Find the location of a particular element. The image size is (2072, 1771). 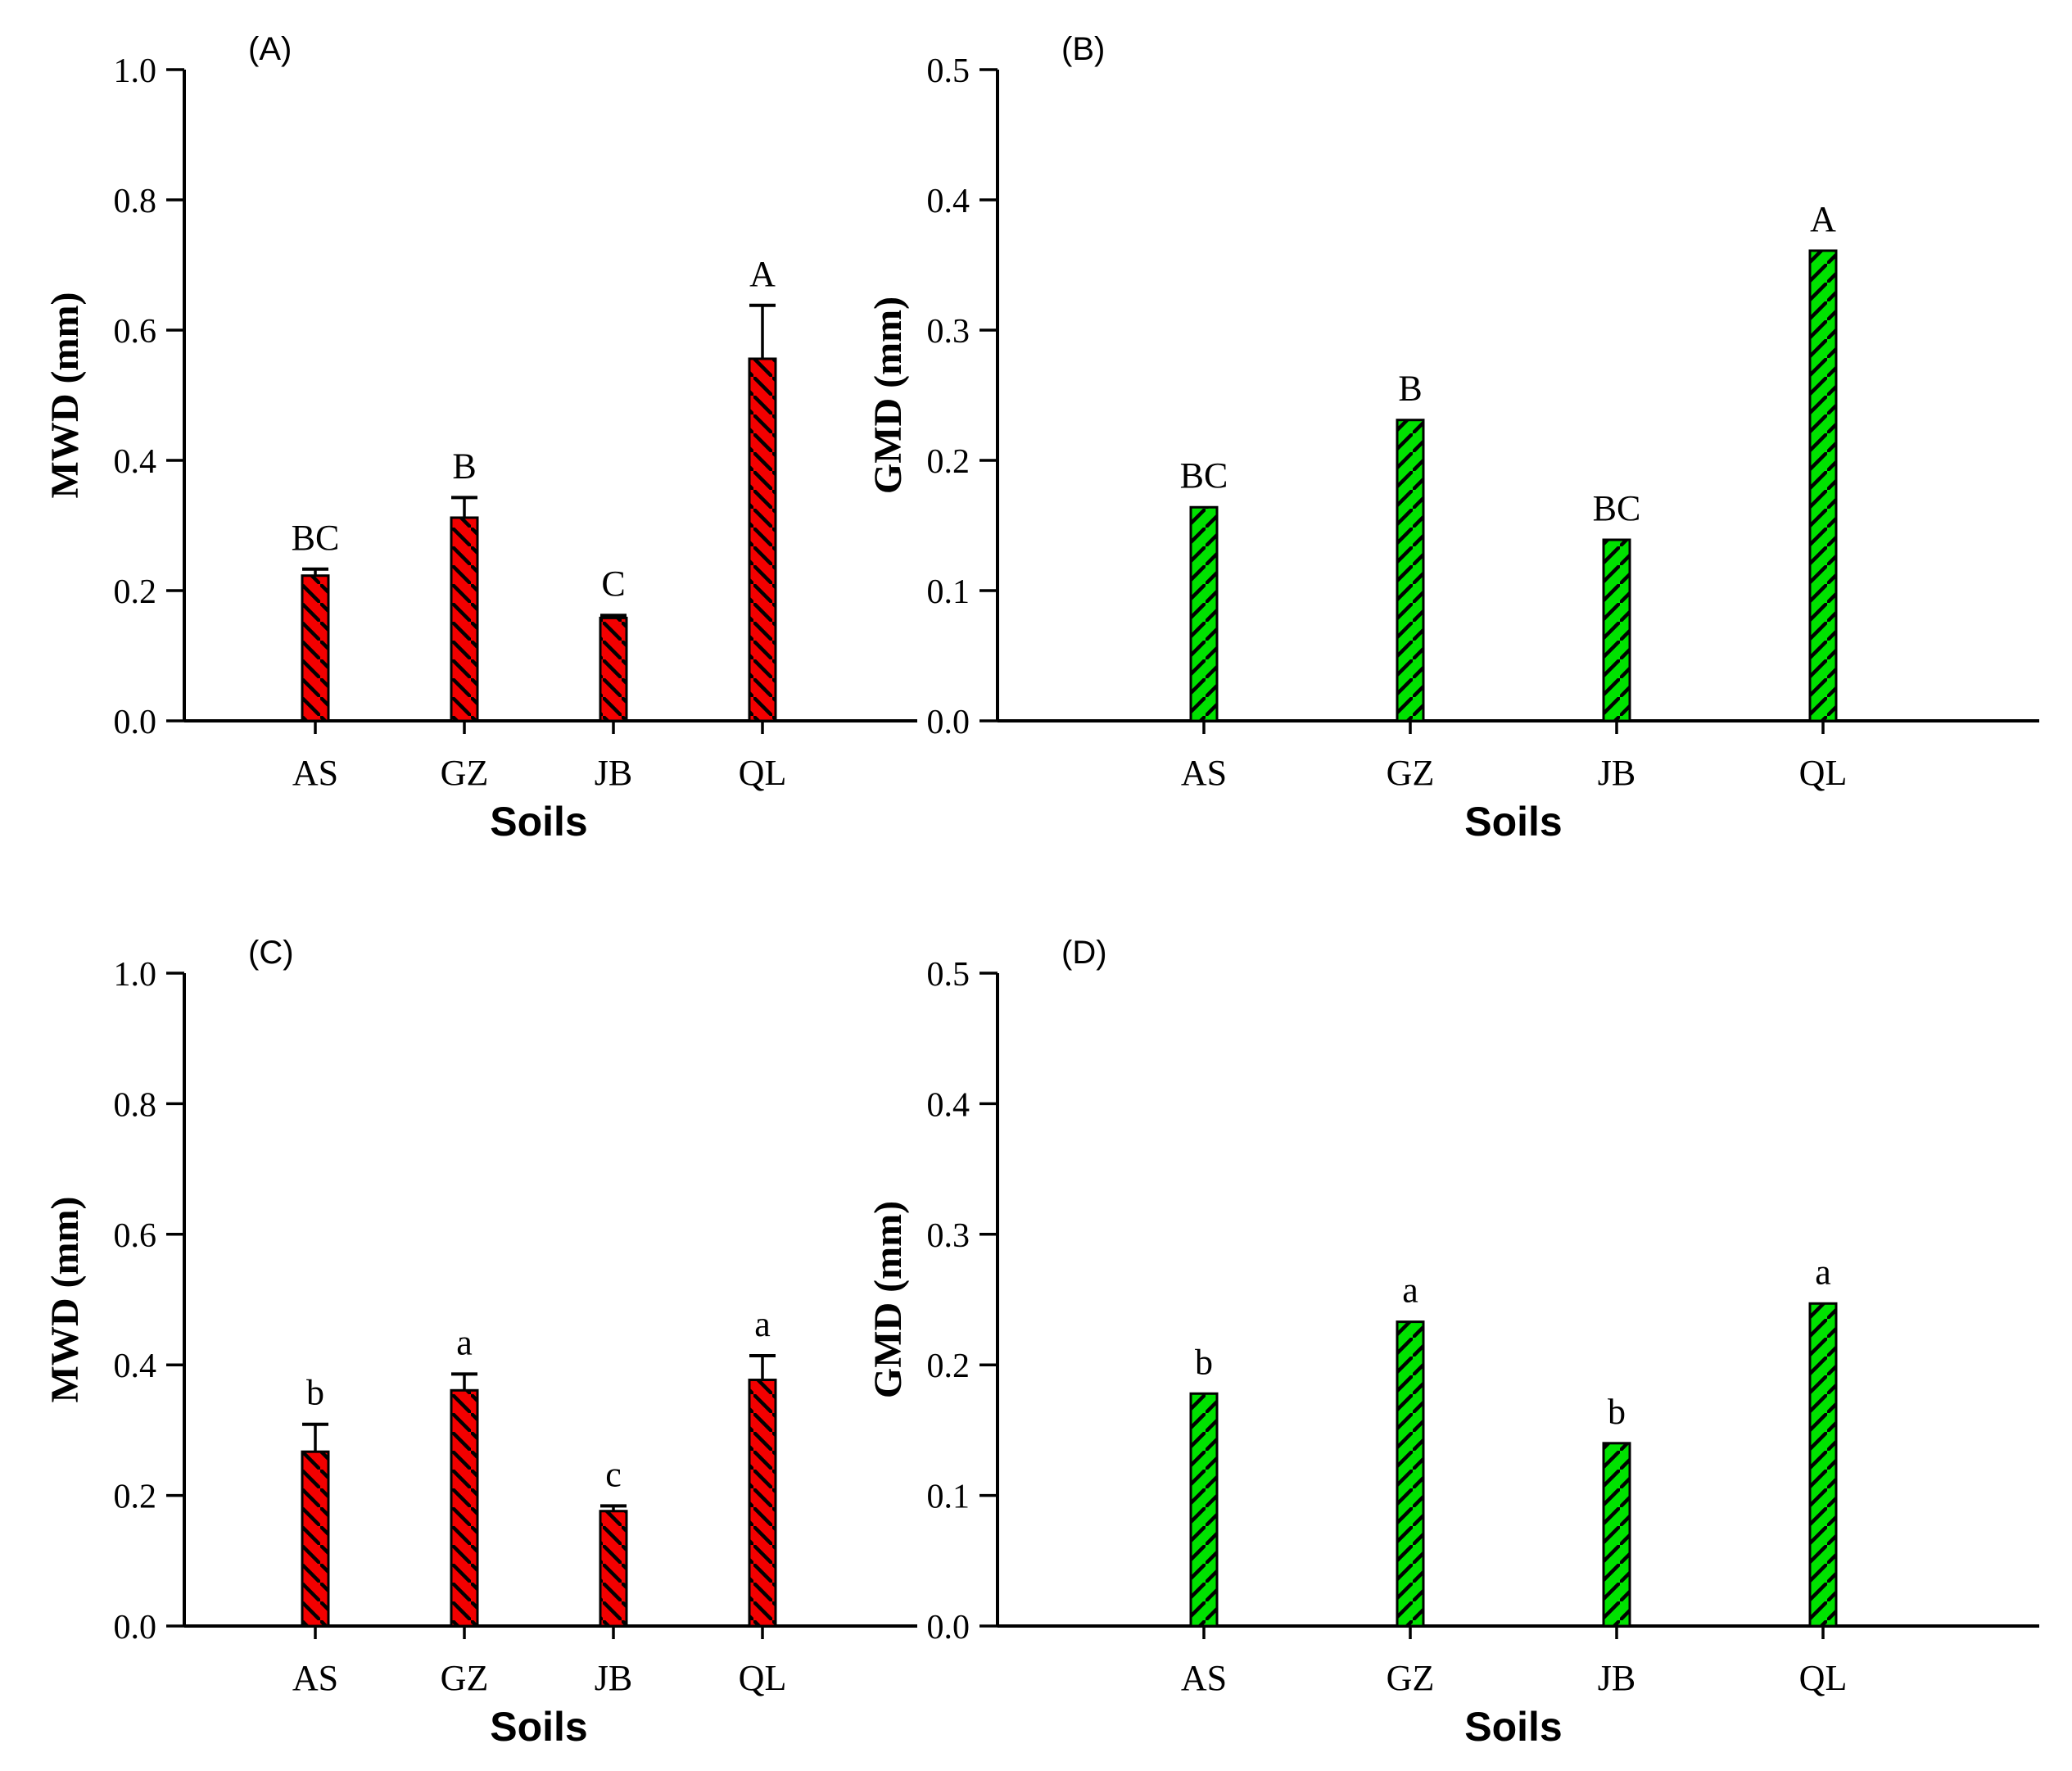

y-tick-label-c: 0.4 is located at coordinates (135, 1366).